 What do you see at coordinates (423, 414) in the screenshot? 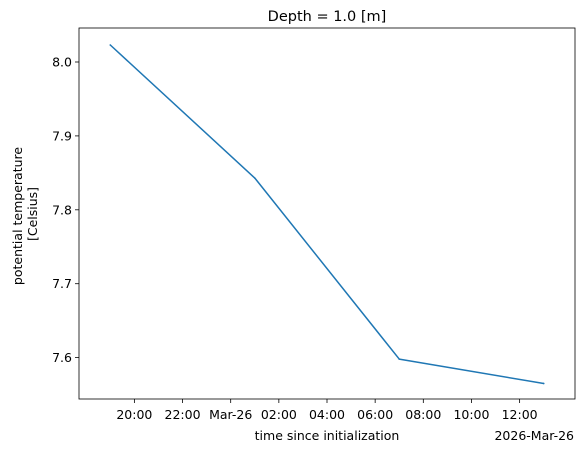
I see `x-tick-label: 08:00` at bounding box center [423, 414].